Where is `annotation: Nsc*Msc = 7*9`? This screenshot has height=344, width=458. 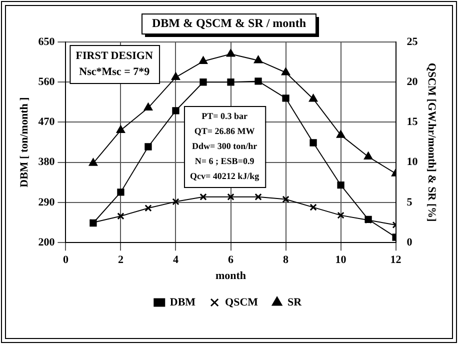 annotation: Nsc*Msc = 7*9 is located at coordinates (114, 72).